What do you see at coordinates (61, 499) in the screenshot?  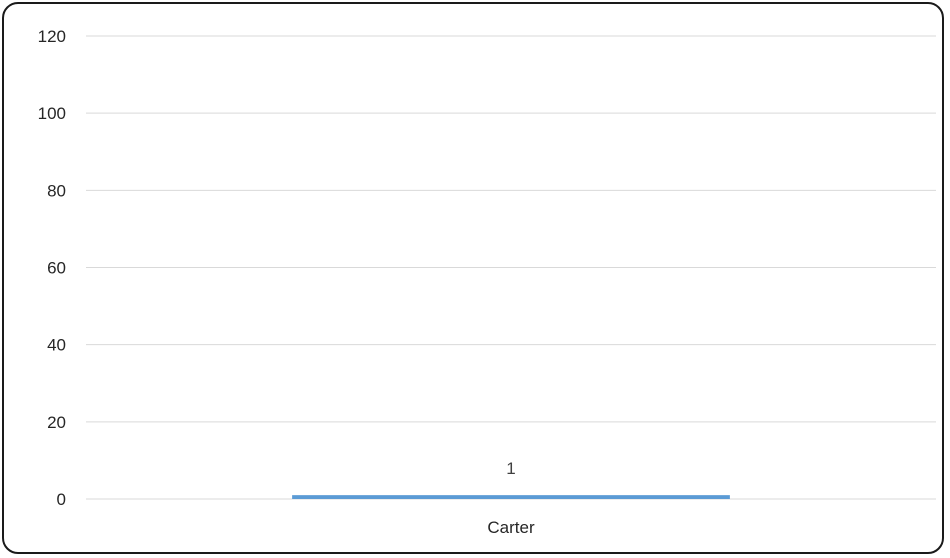 I see `y-tick-label-0: 0` at bounding box center [61, 499].